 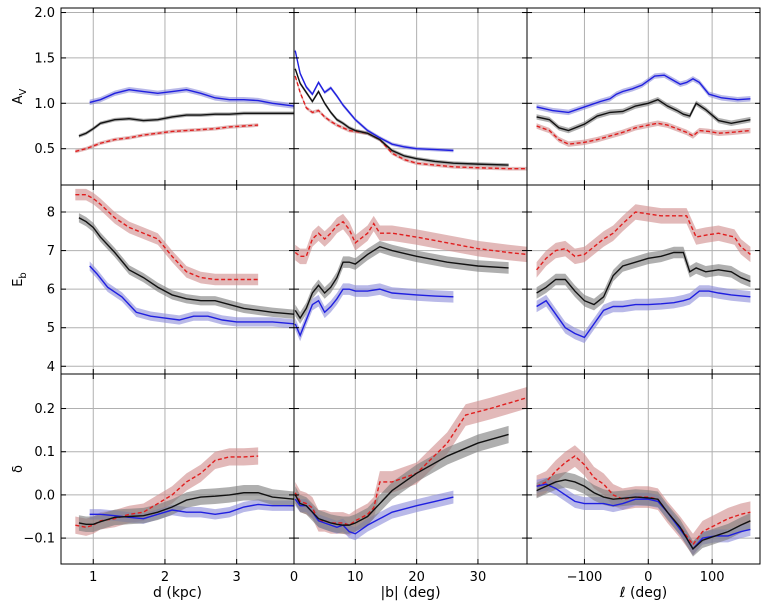 What do you see at coordinates (44, 495) in the screenshot?
I see `ytick-label: 0.0` at bounding box center [44, 495].